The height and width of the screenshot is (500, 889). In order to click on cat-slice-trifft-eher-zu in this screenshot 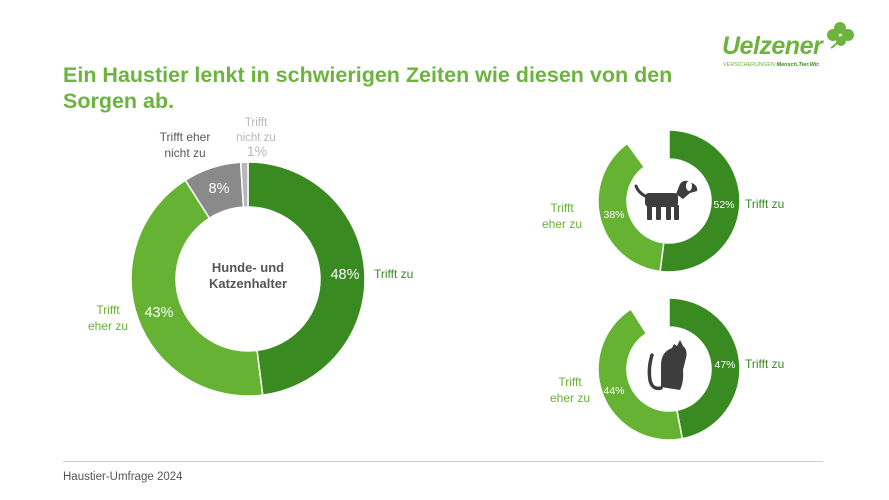, I will do `click(640, 374)`.